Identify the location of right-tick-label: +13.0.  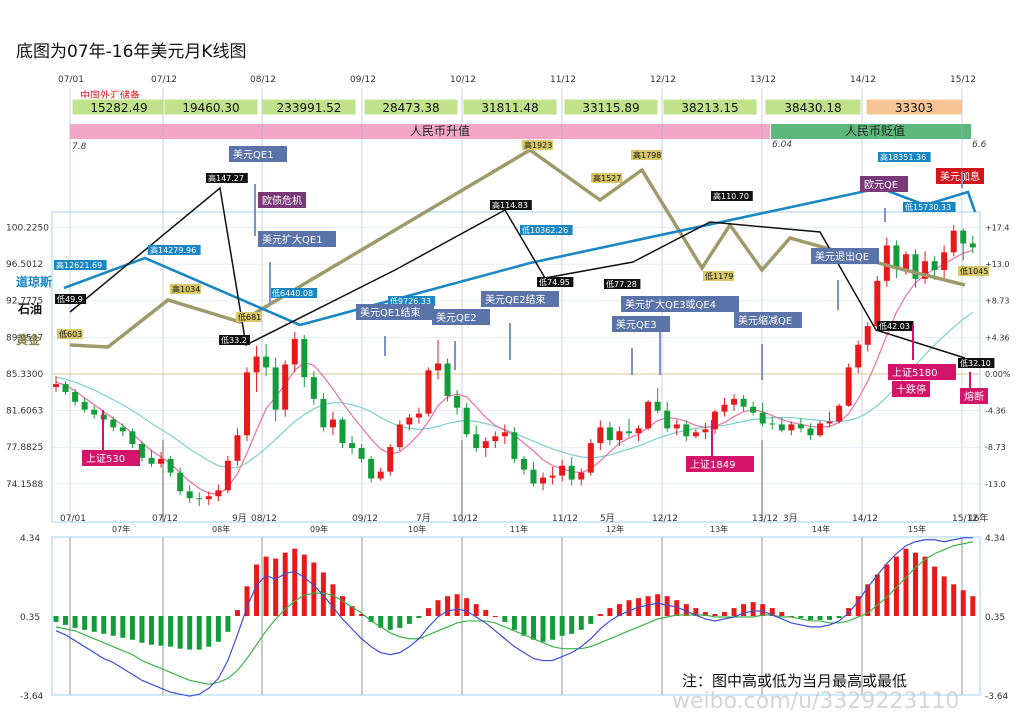
(997, 264).